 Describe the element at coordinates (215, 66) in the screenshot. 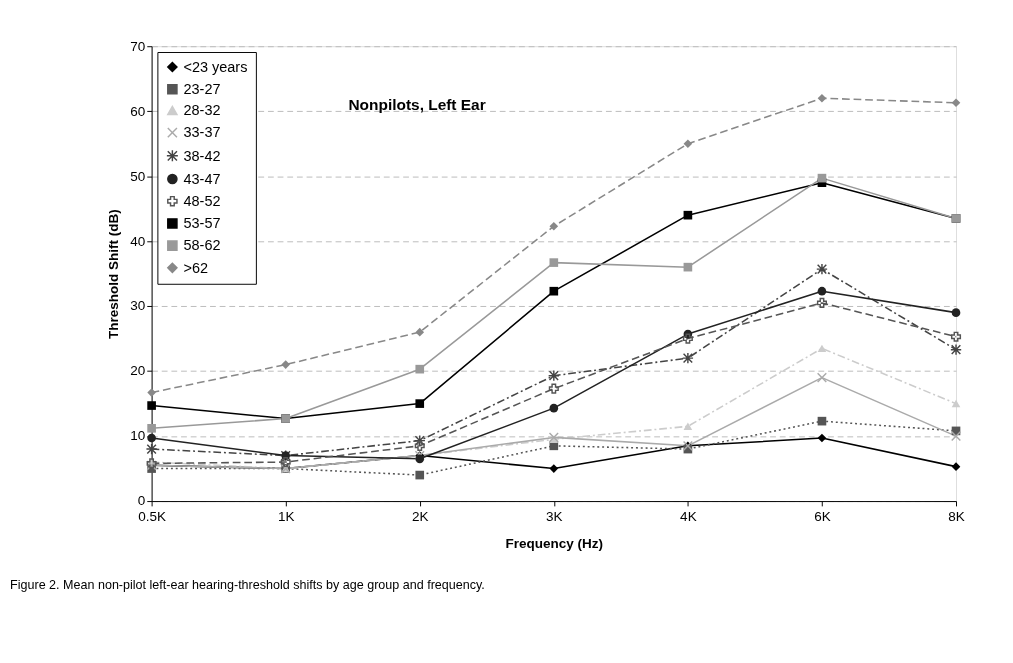

I see `legend-label: <23 years` at that location.